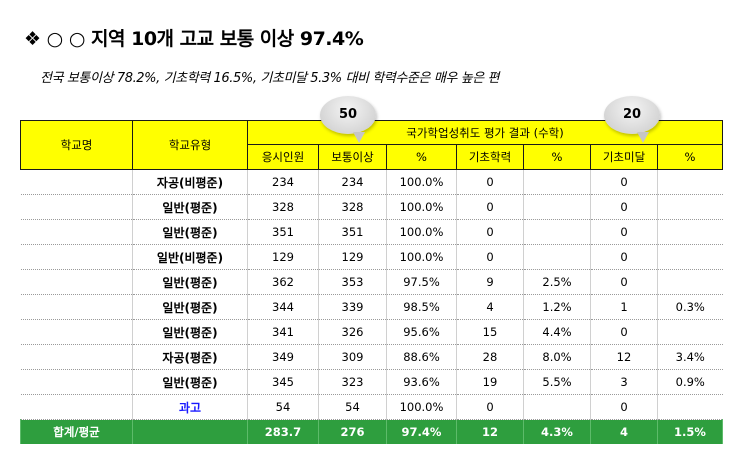  Describe the element at coordinates (352, 382) in the screenshot. I see `data-cell: 323` at that location.